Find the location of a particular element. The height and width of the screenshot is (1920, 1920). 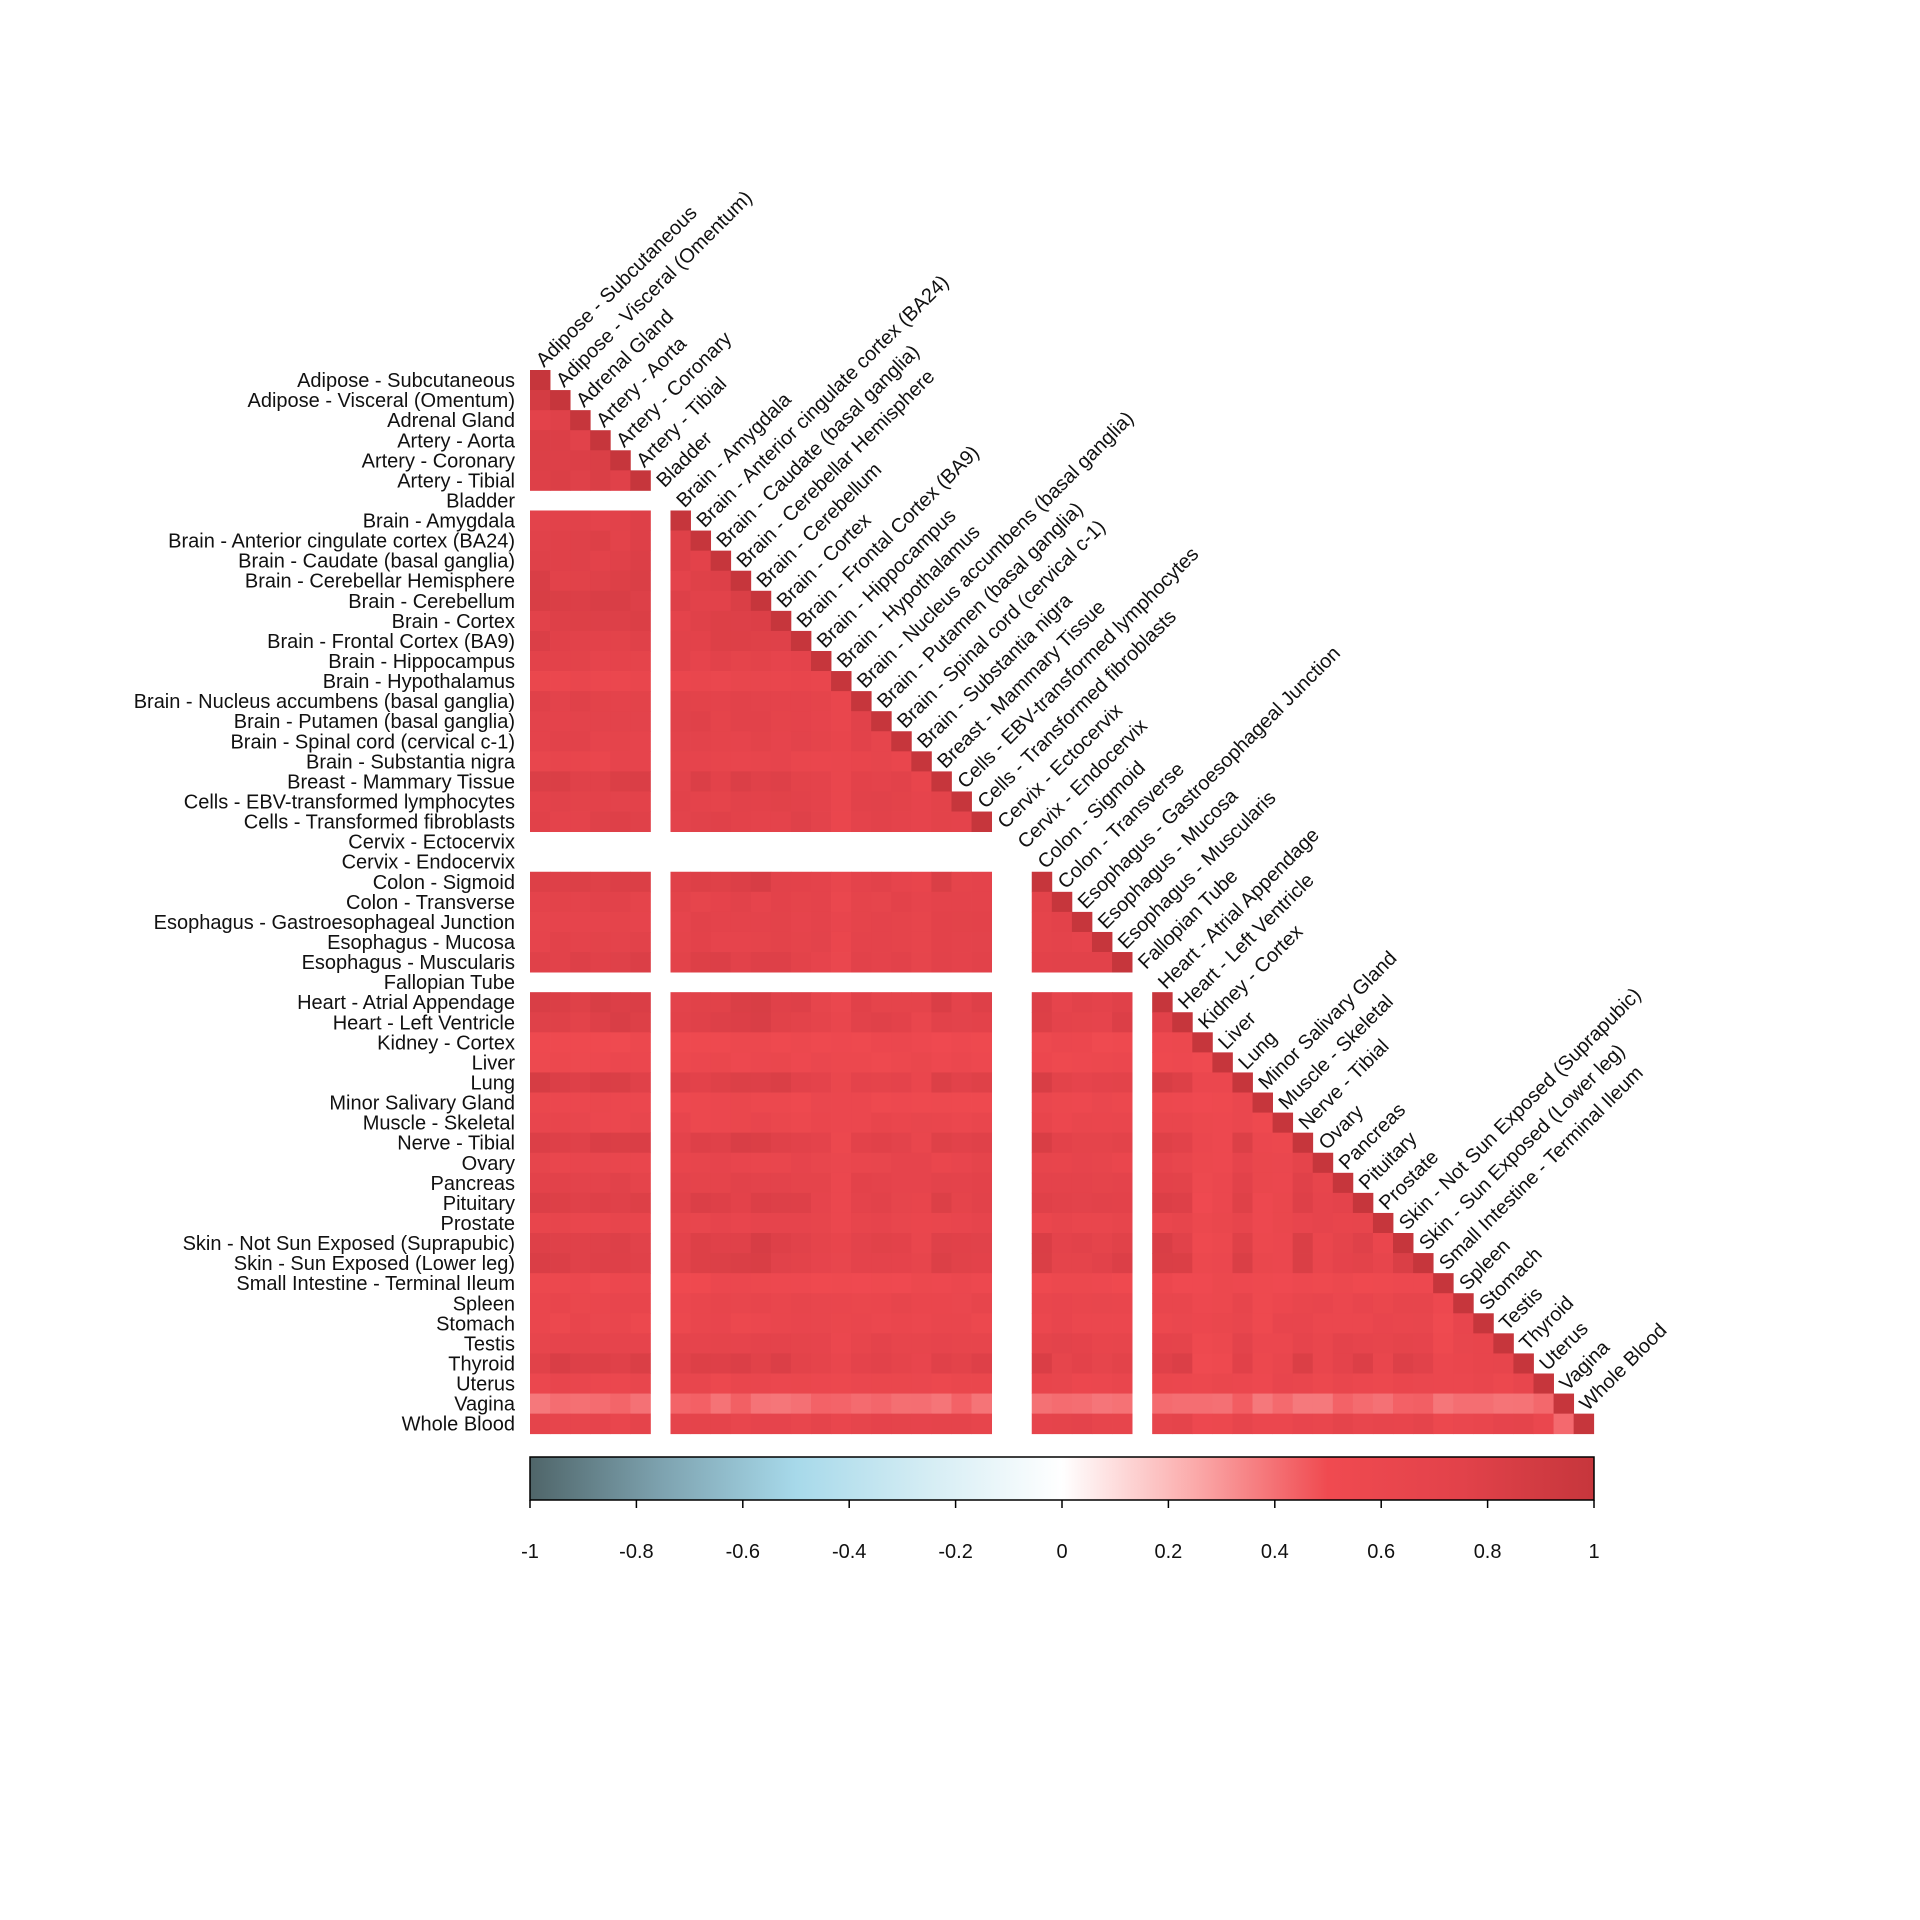

colorbar-tick-label: 0.4 is located at coordinates (1275, 1552).